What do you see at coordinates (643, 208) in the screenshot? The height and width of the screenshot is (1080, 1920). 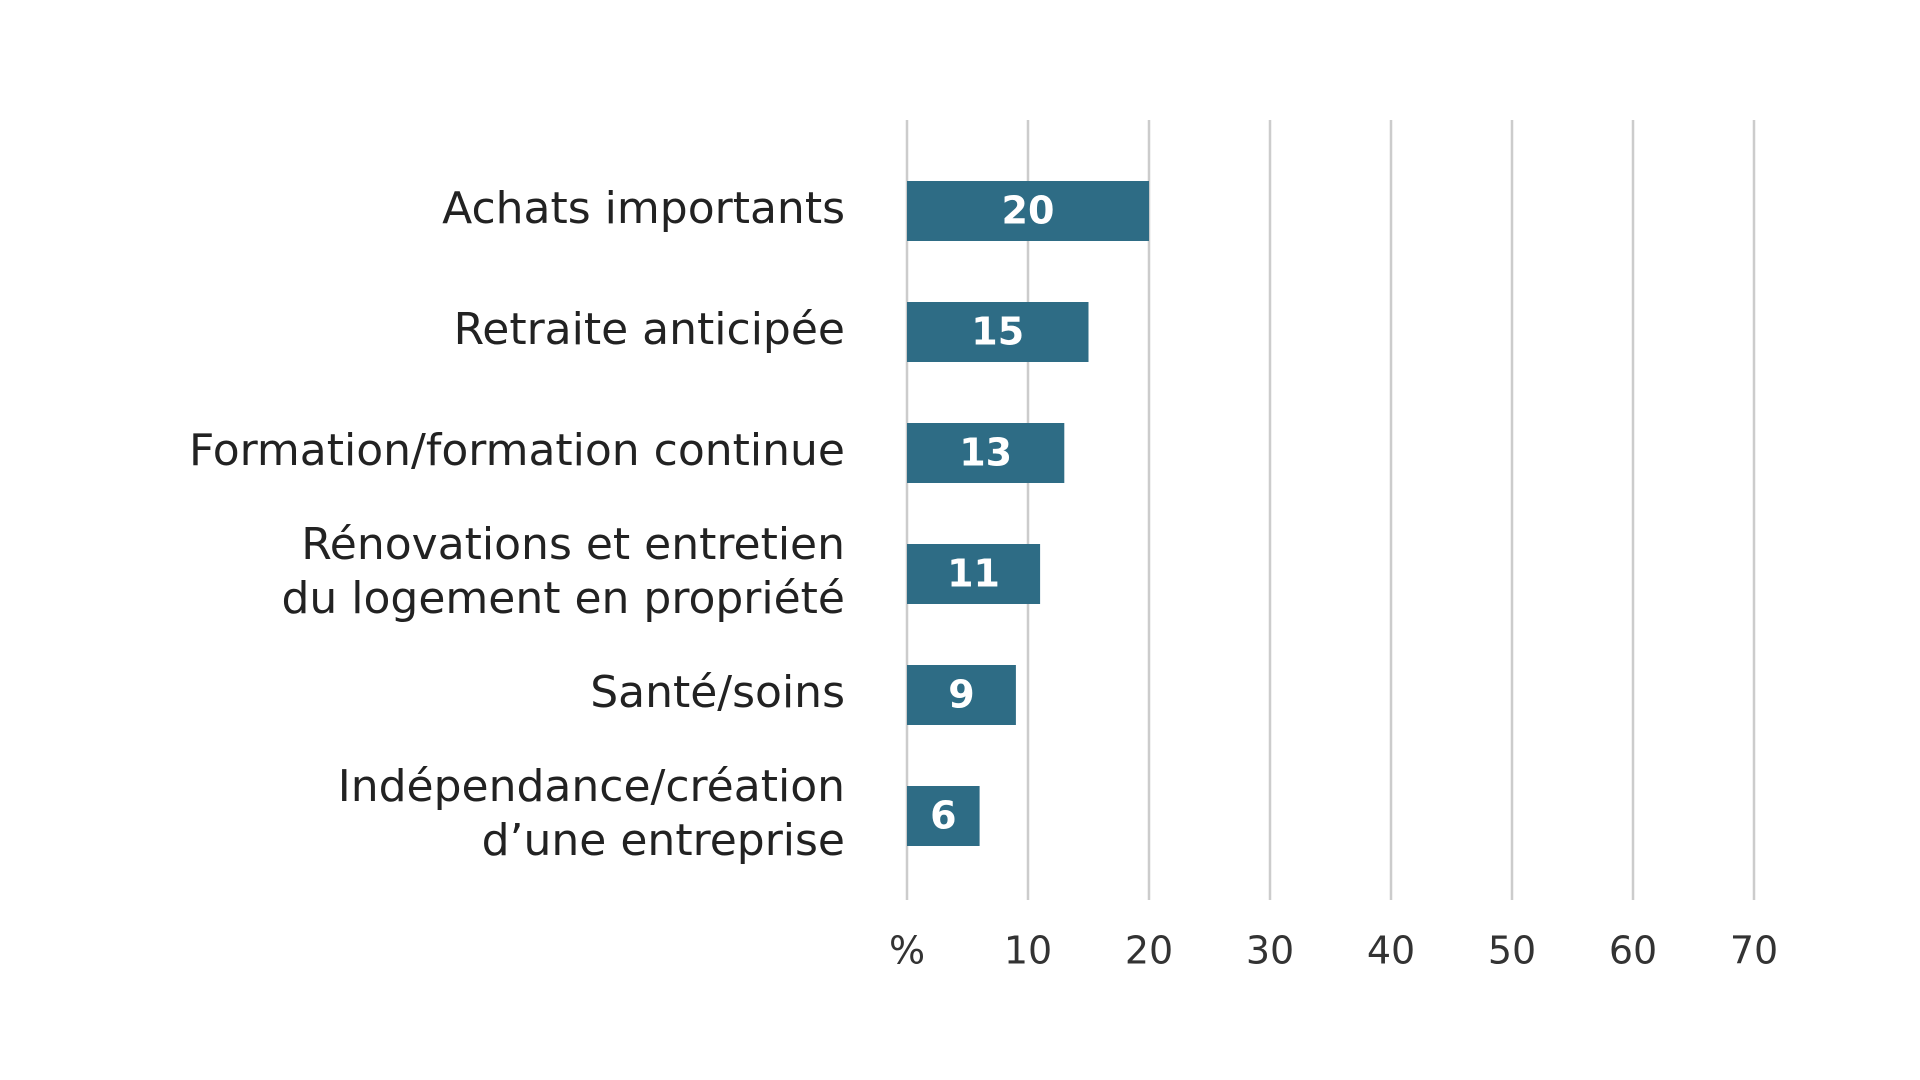 I see `category-label: Achats importants` at bounding box center [643, 208].